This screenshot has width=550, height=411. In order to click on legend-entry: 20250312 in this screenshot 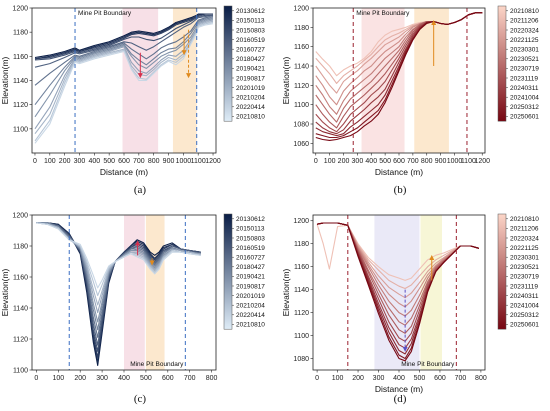, I will do `click(524, 107)`.